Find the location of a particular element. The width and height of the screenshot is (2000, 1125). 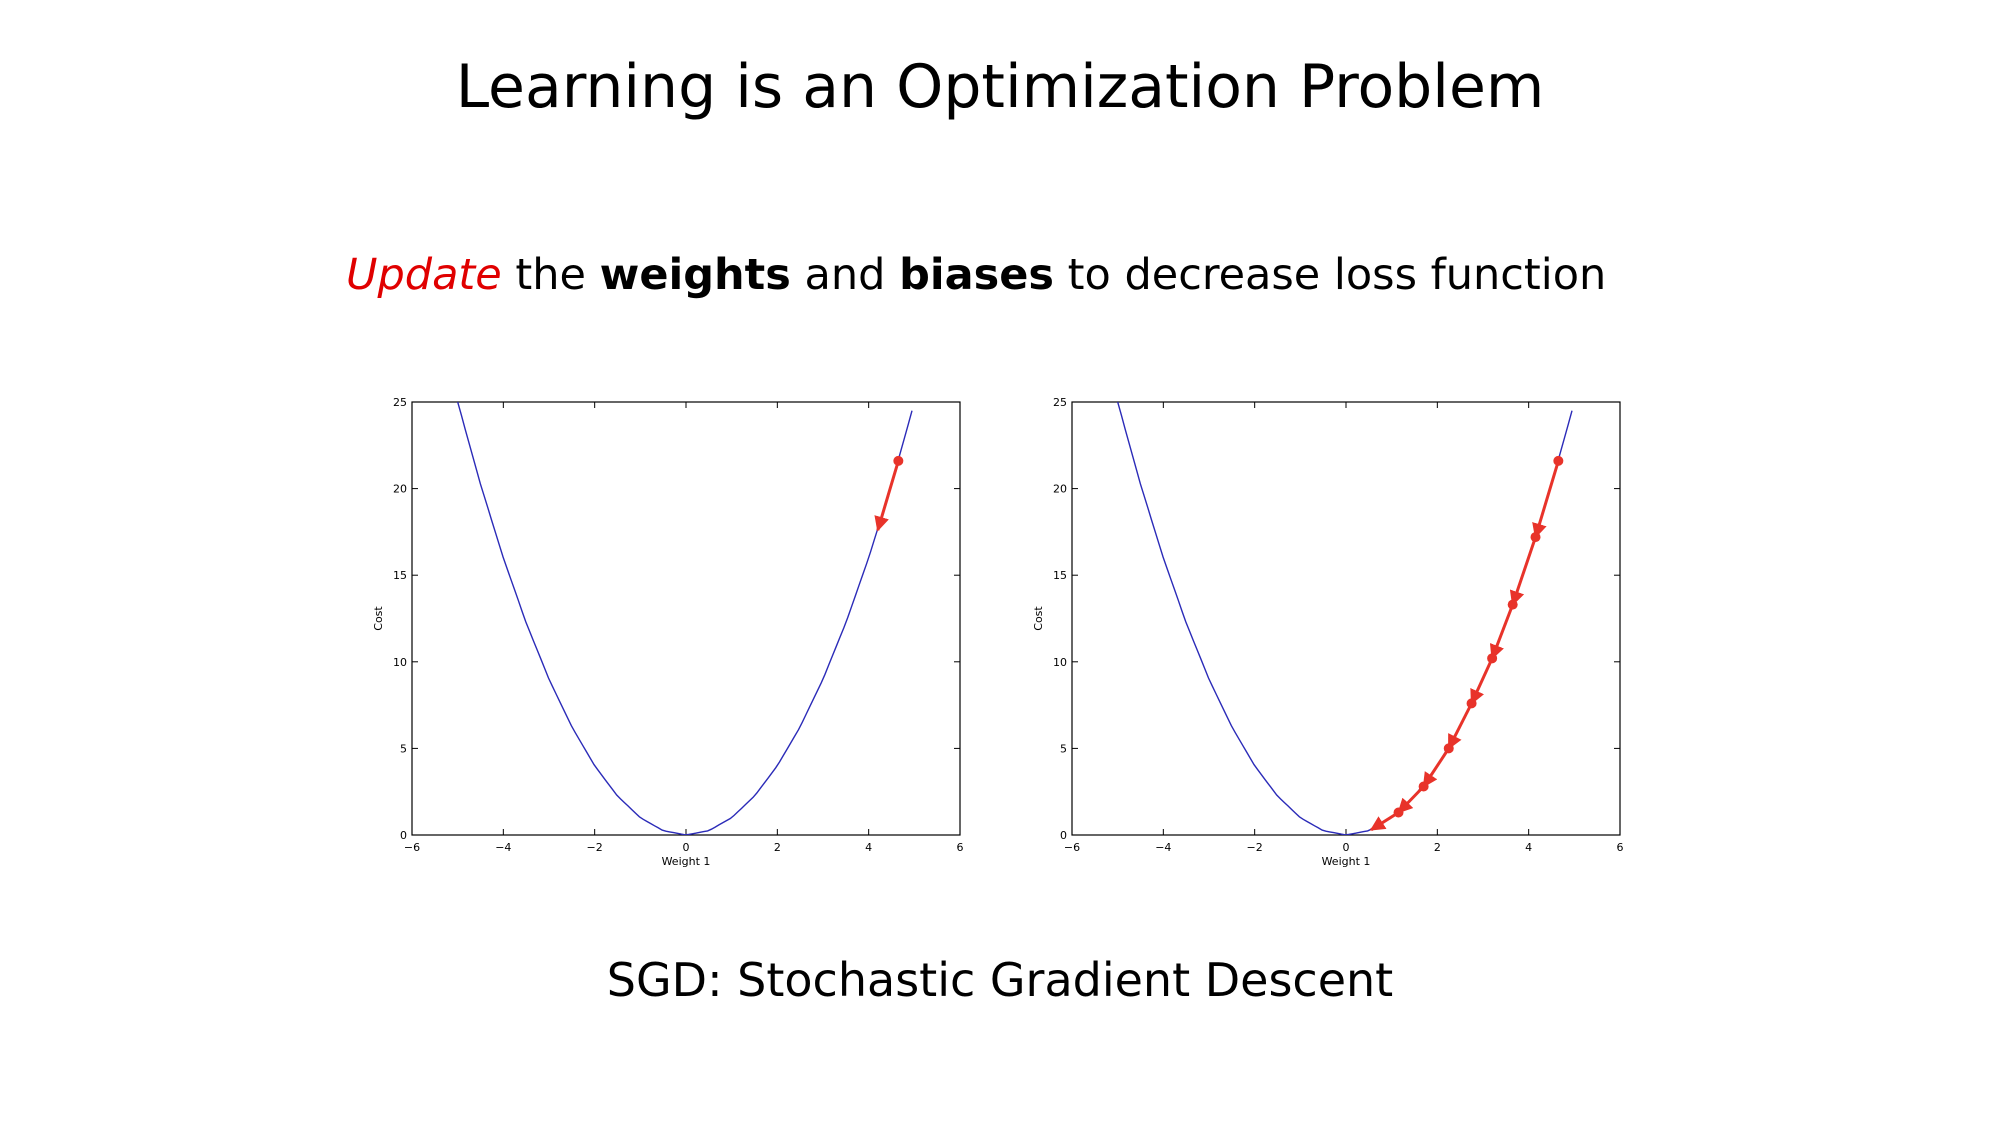

gradient-descent-chart-many-steps: −6 −4 −2 0 2 4 6 0 5 10 15 20 25 Weight 1 Cost is located at coordinates (1328, 632).